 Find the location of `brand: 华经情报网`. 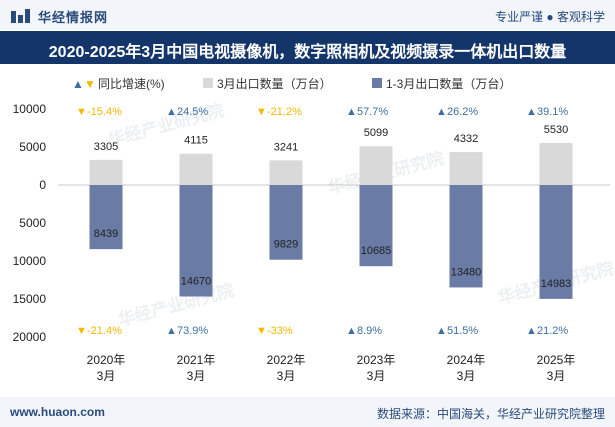

brand: 华经情报网 is located at coordinates (59, 16).